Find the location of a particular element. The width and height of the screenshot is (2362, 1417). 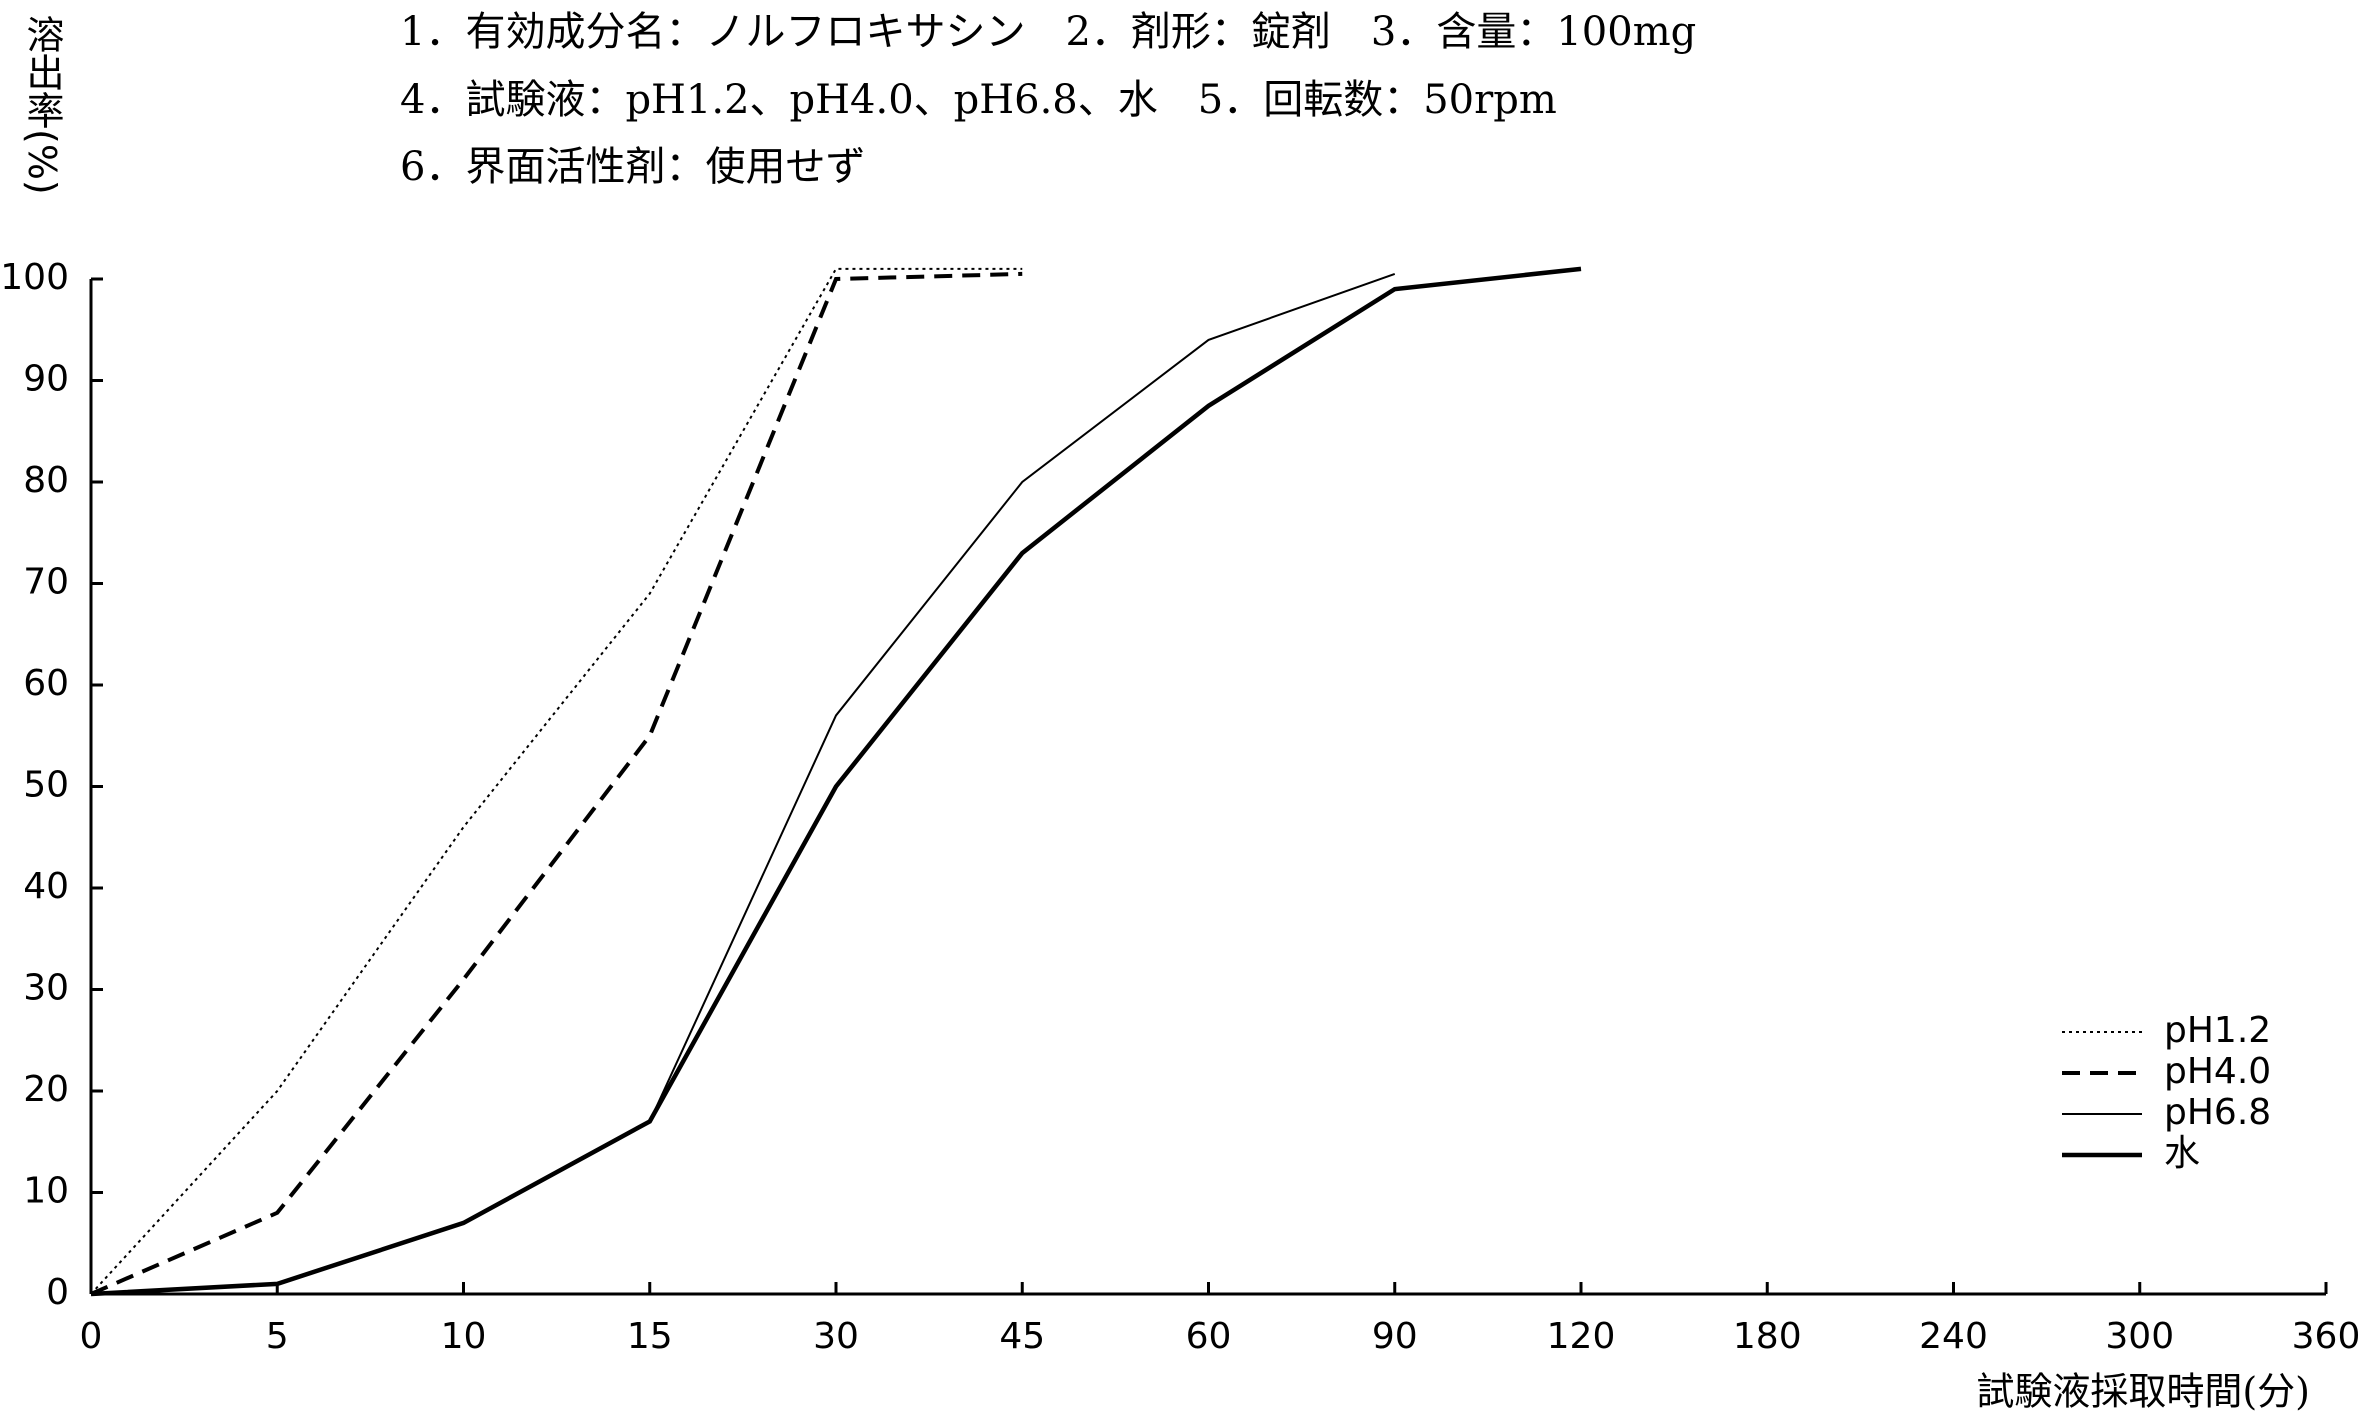

x-tick-label: 5 is located at coordinates (277, 1336).